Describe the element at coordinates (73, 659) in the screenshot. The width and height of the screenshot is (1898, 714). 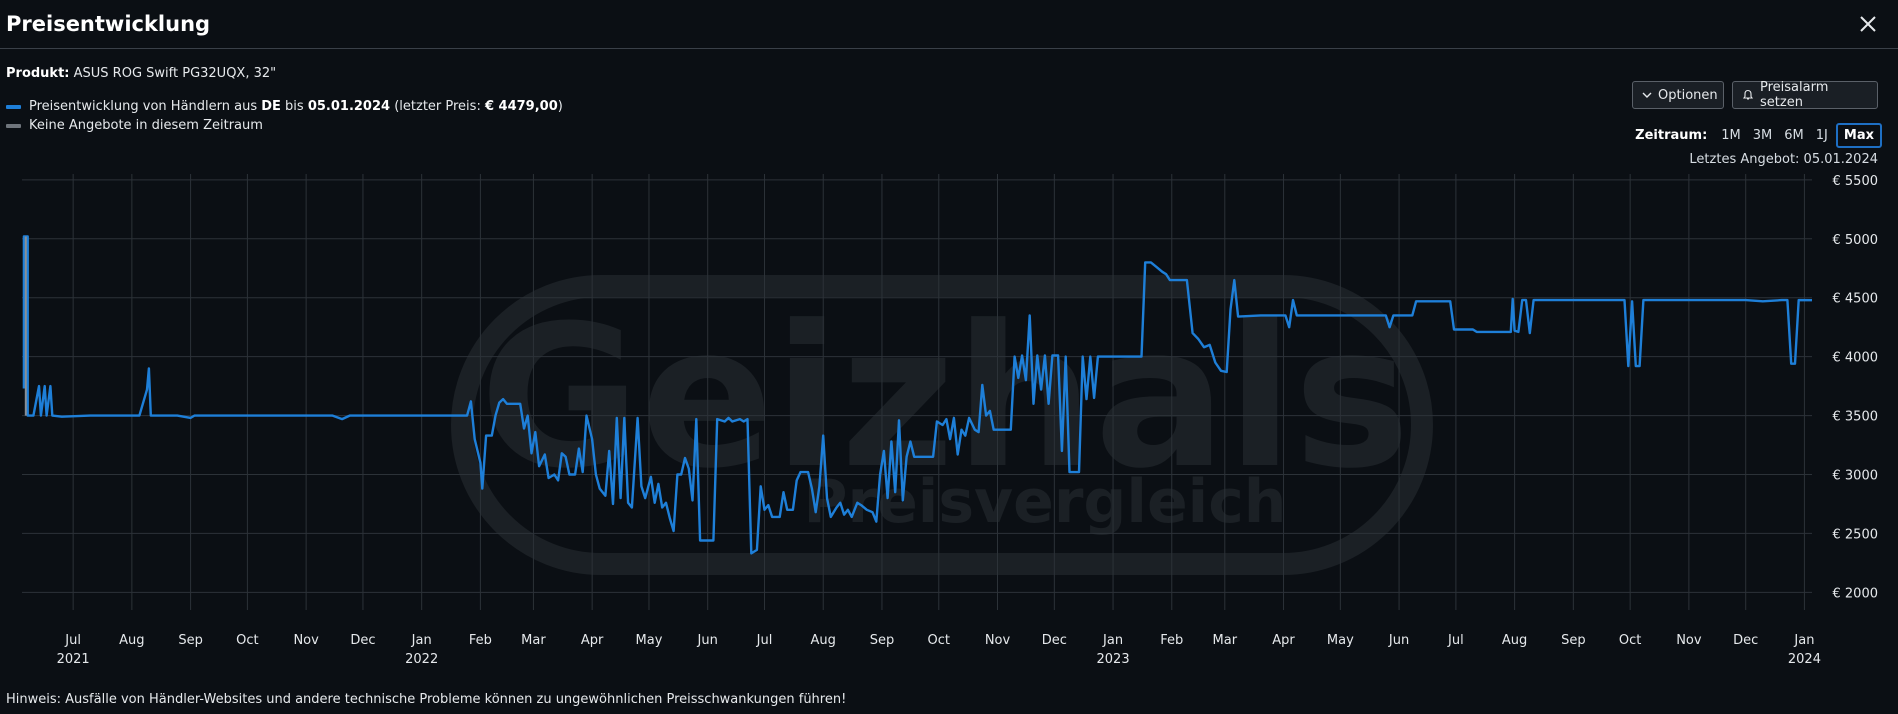
I see `x-year-label: 2021` at that location.